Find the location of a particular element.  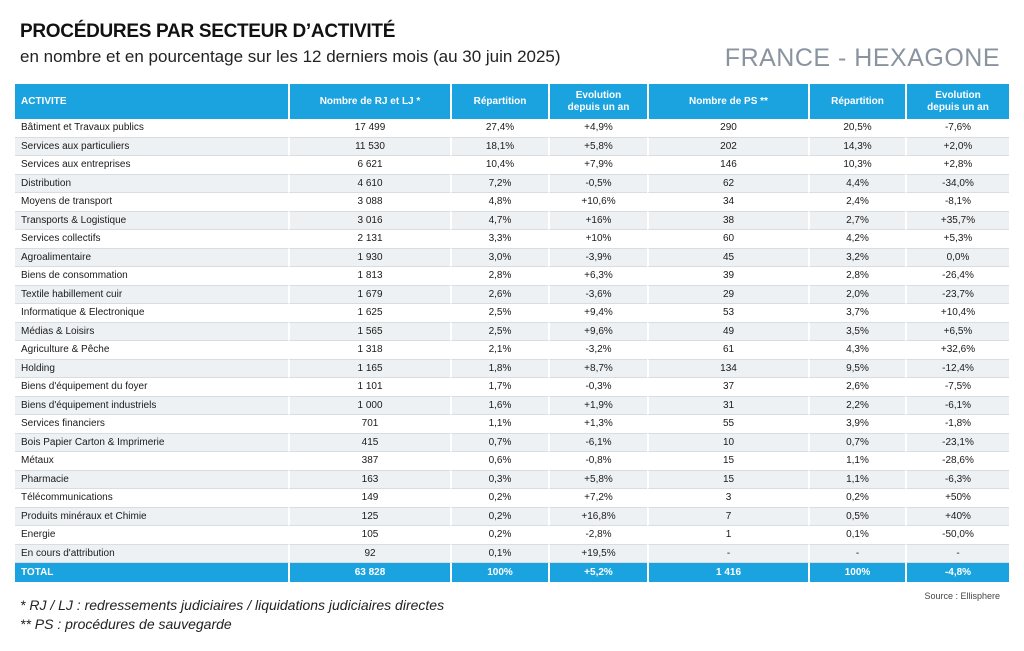

value-cell: 29 is located at coordinates (727, 294).